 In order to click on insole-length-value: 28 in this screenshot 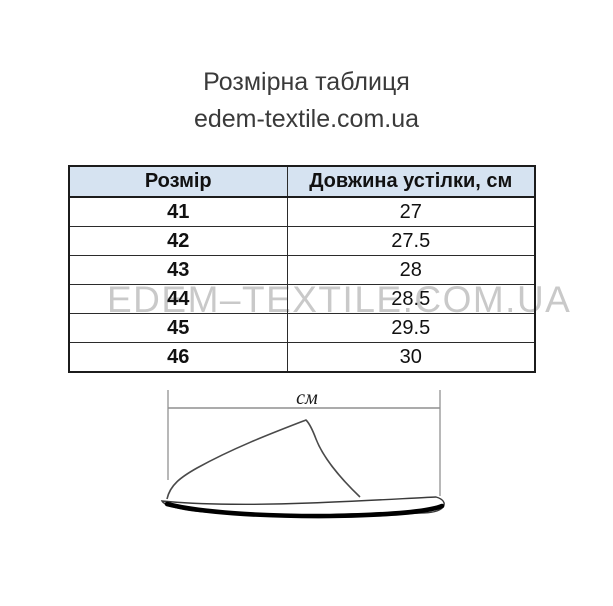, I will do `click(411, 270)`.